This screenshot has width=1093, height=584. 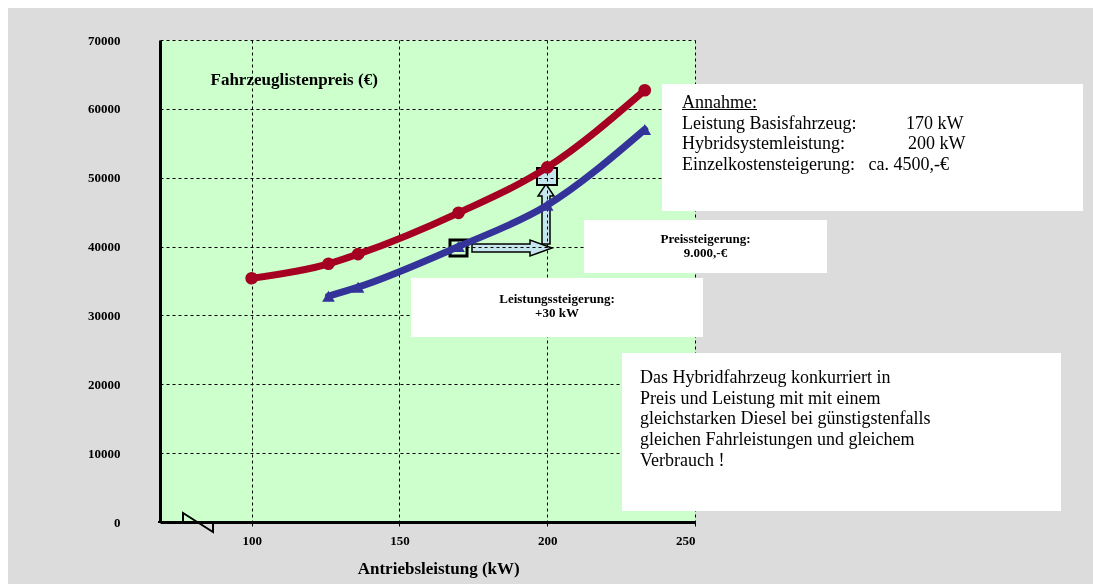 What do you see at coordinates (400, 540) in the screenshot?
I see `x-tick-label: 150` at bounding box center [400, 540].